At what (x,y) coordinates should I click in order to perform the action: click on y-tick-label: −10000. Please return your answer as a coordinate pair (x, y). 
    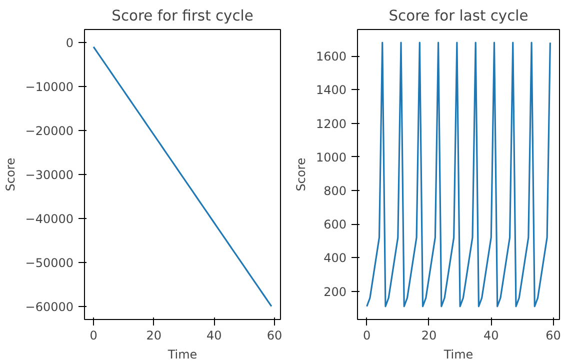
    Looking at the image, I should click on (49, 87).